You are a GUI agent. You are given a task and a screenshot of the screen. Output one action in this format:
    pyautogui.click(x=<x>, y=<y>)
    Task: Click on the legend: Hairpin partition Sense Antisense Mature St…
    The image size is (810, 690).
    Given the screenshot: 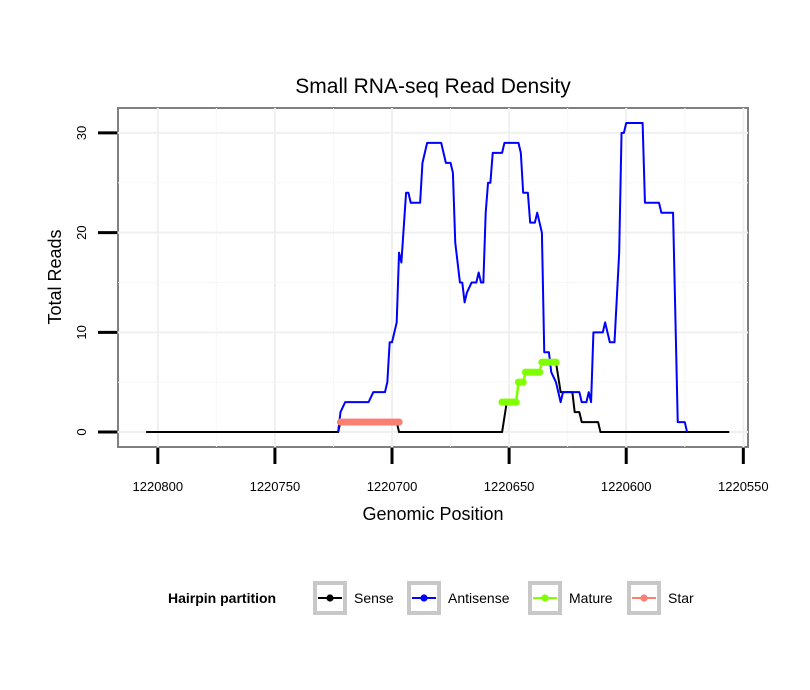 What is the action you would take?
    pyautogui.click(x=431, y=598)
    